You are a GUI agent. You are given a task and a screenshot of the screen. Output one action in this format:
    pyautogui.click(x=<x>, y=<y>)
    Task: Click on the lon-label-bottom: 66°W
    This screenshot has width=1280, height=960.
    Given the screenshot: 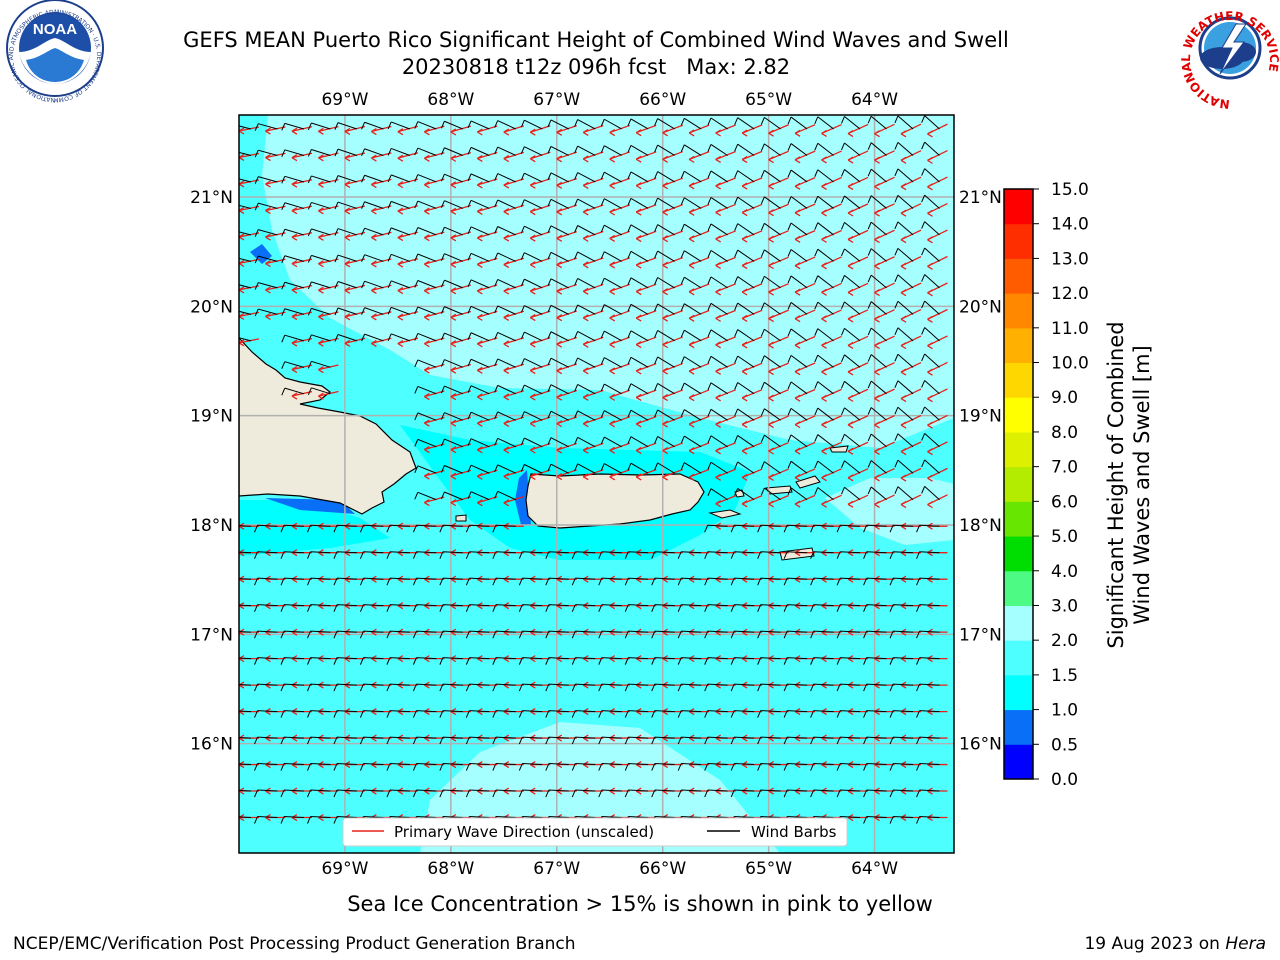 What is the action you would take?
    pyautogui.click(x=662, y=869)
    